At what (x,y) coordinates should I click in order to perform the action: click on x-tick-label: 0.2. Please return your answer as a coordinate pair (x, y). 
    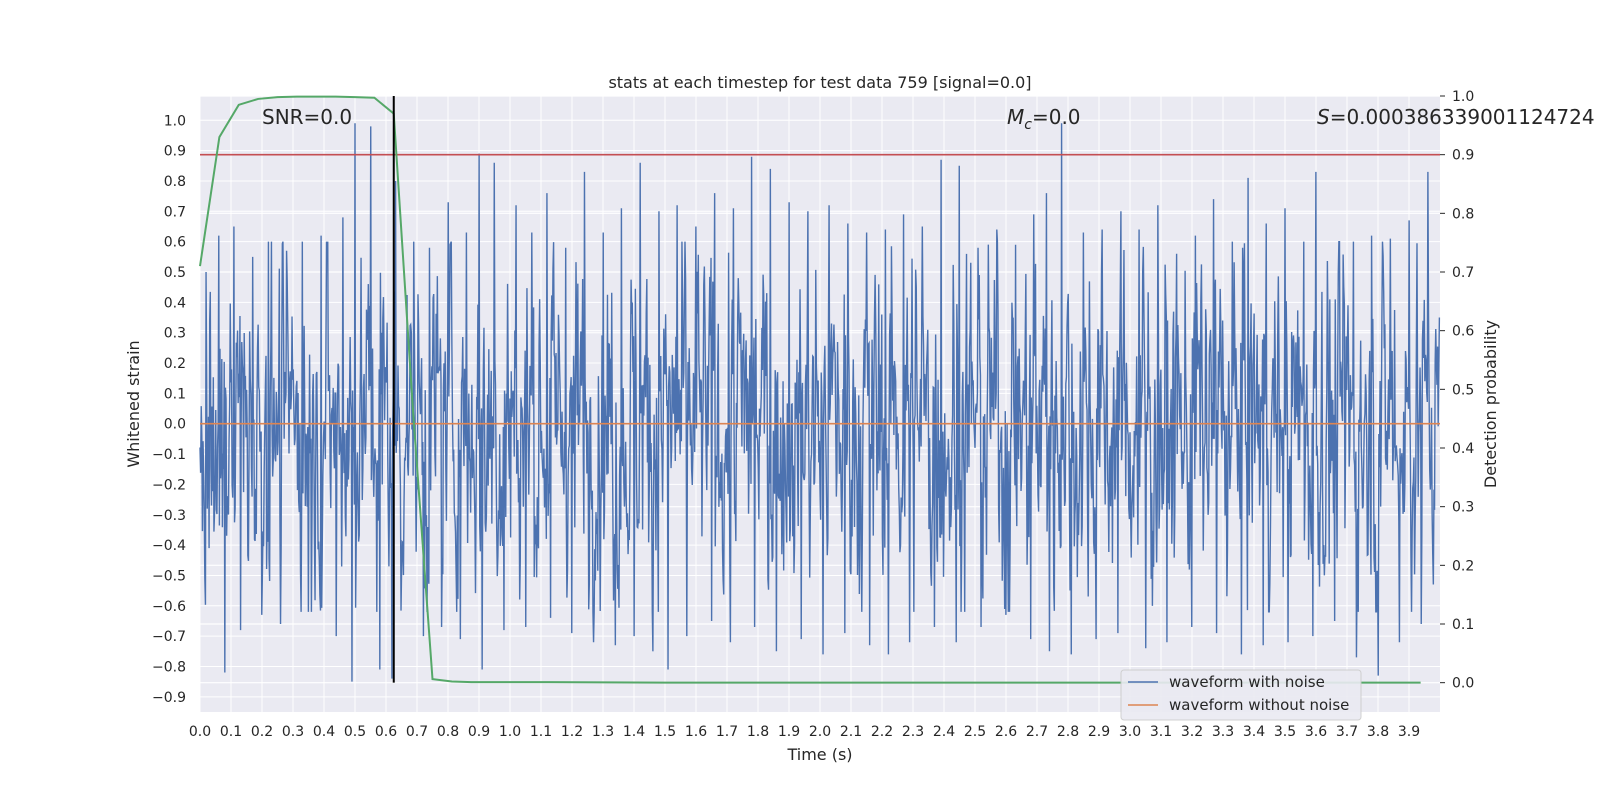
    Looking at the image, I should click on (262, 732).